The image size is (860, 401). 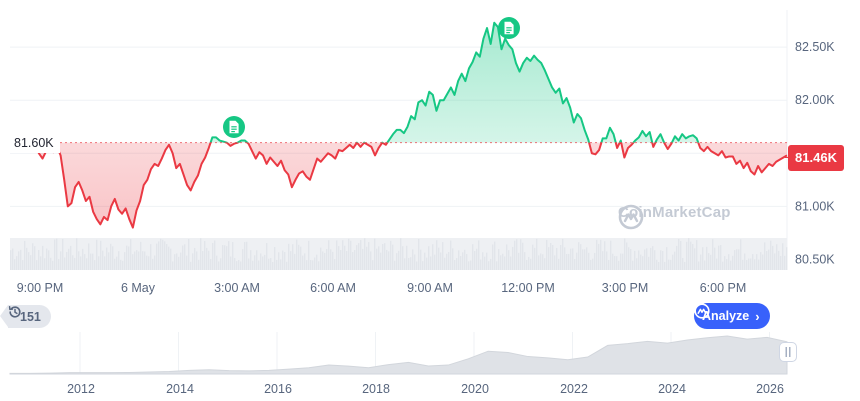 What do you see at coordinates (430, 288) in the screenshot?
I see `x-tick-label: 9:00 AM` at bounding box center [430, 288].